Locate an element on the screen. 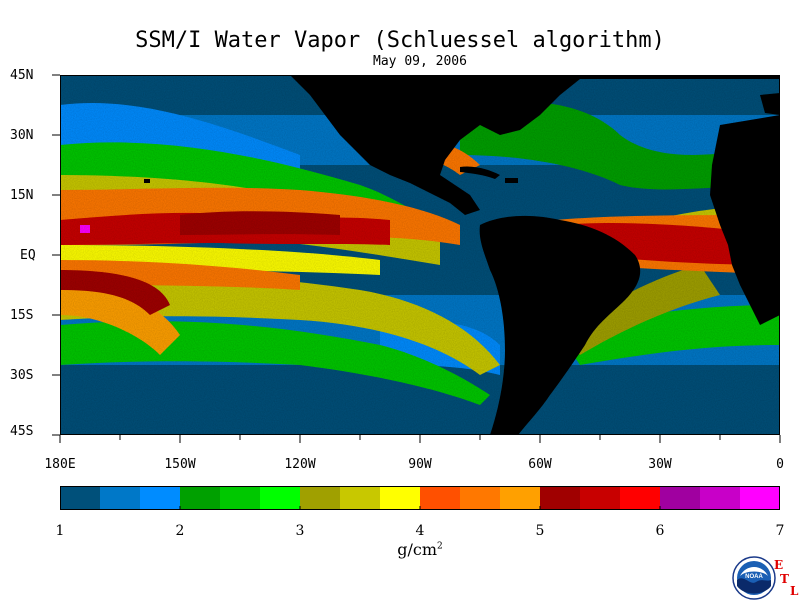 Image resolution: width=800 pixels, height=600 pixels. lon-label-60w: 60W is located at coordinates (540, 464).